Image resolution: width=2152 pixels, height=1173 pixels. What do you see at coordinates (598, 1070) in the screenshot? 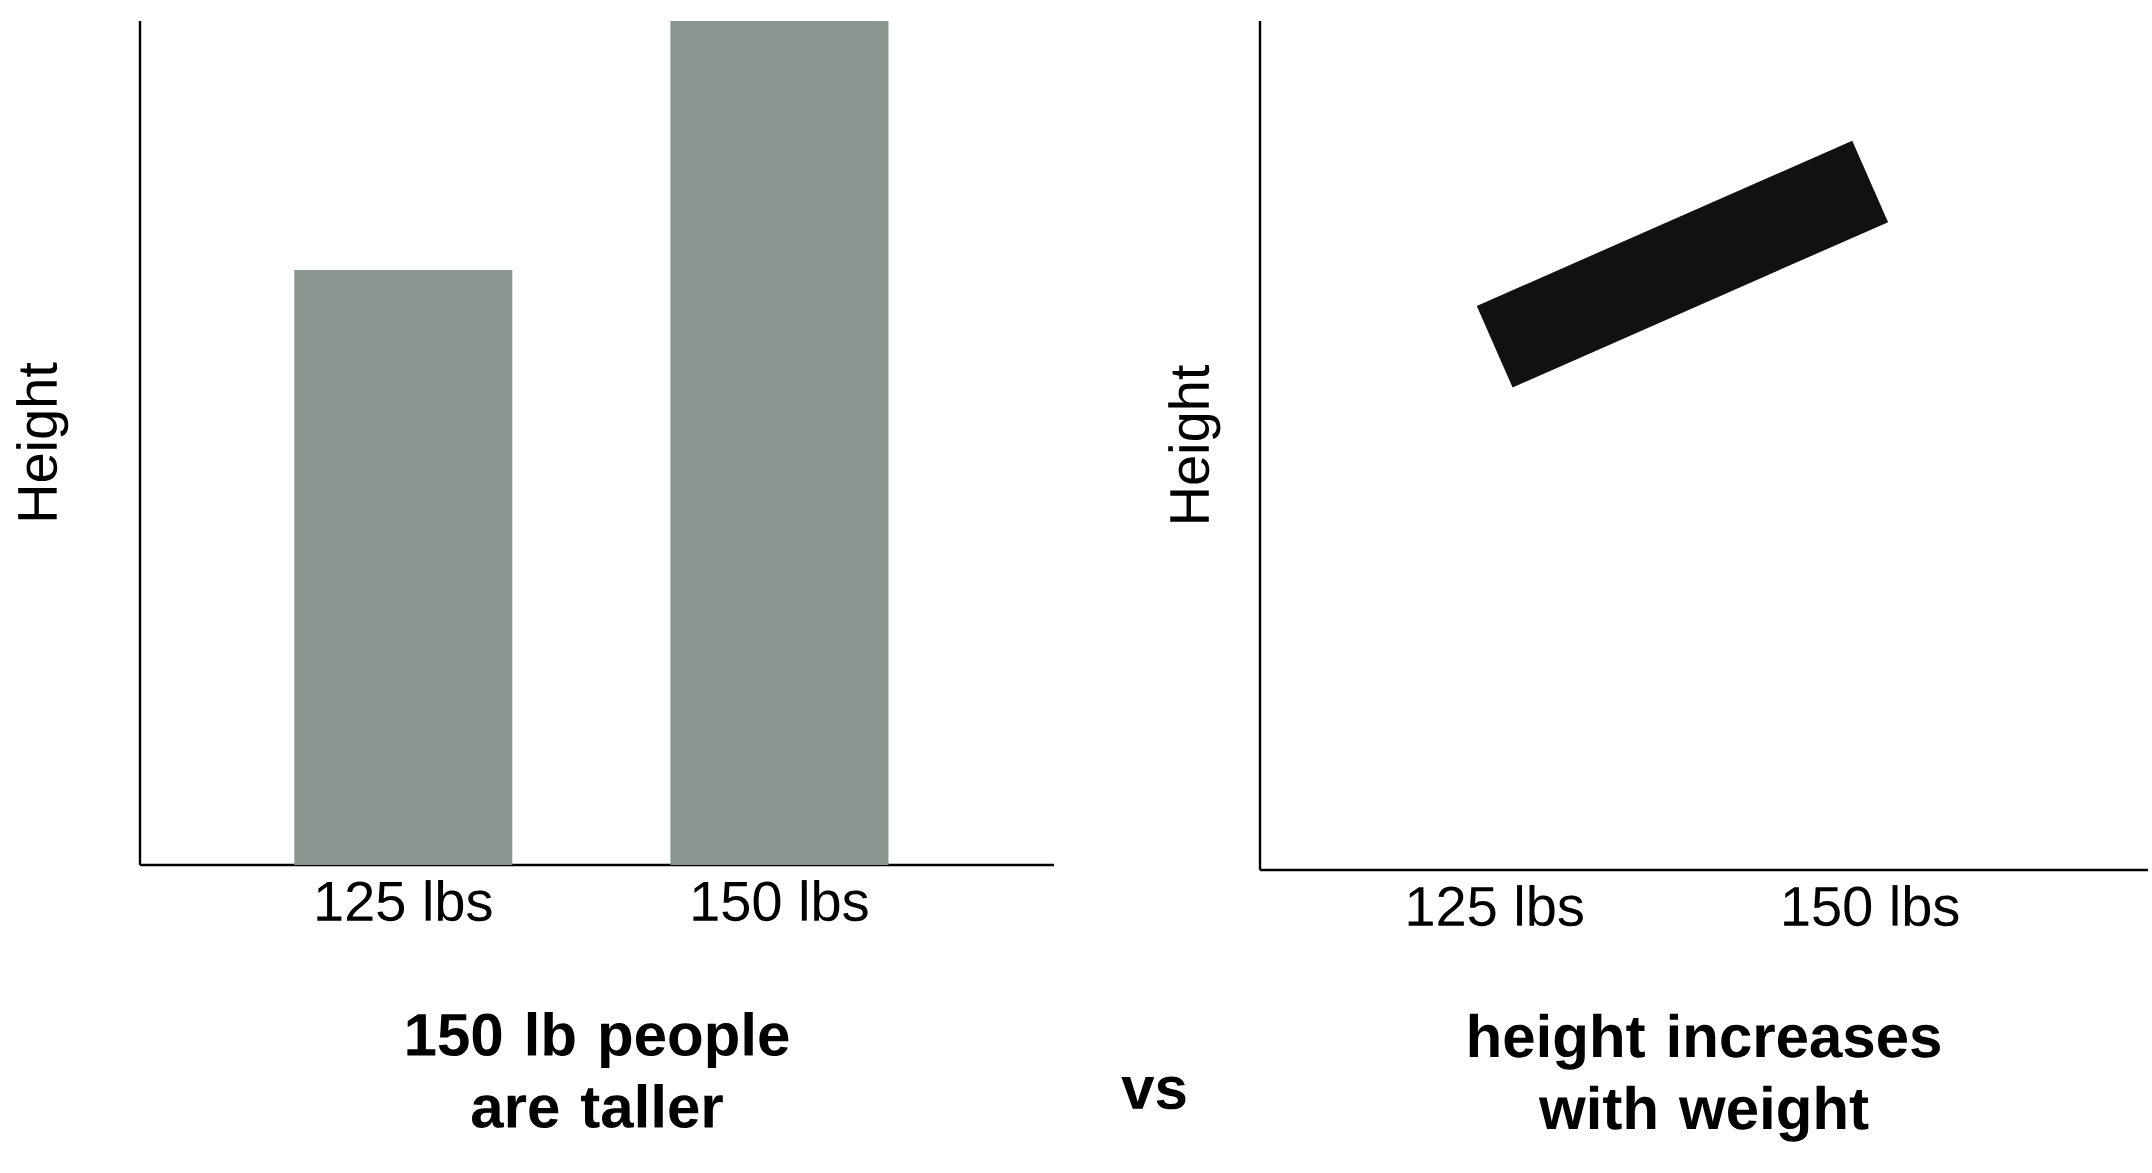
I see `text: 150 lb people are taller` at bounding box center [598, 1070].